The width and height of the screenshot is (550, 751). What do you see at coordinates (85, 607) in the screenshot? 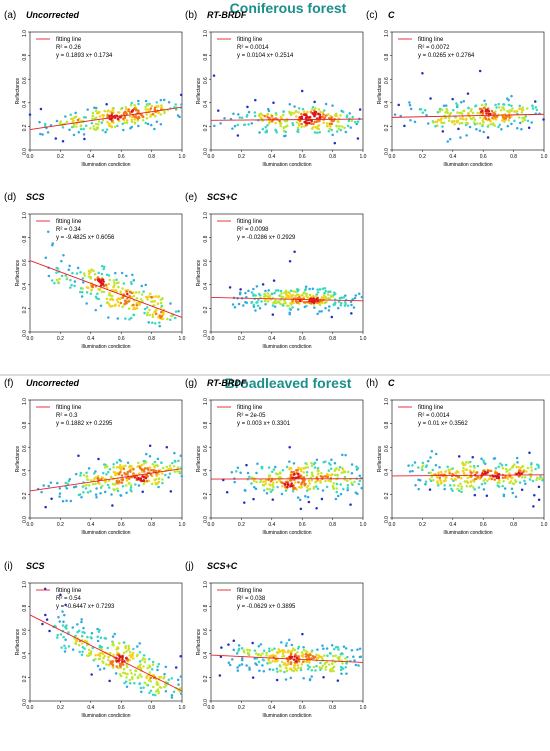
I see `equation-text: y = -0.6447 x+ 0.7293` at bounding box center [85, 607].